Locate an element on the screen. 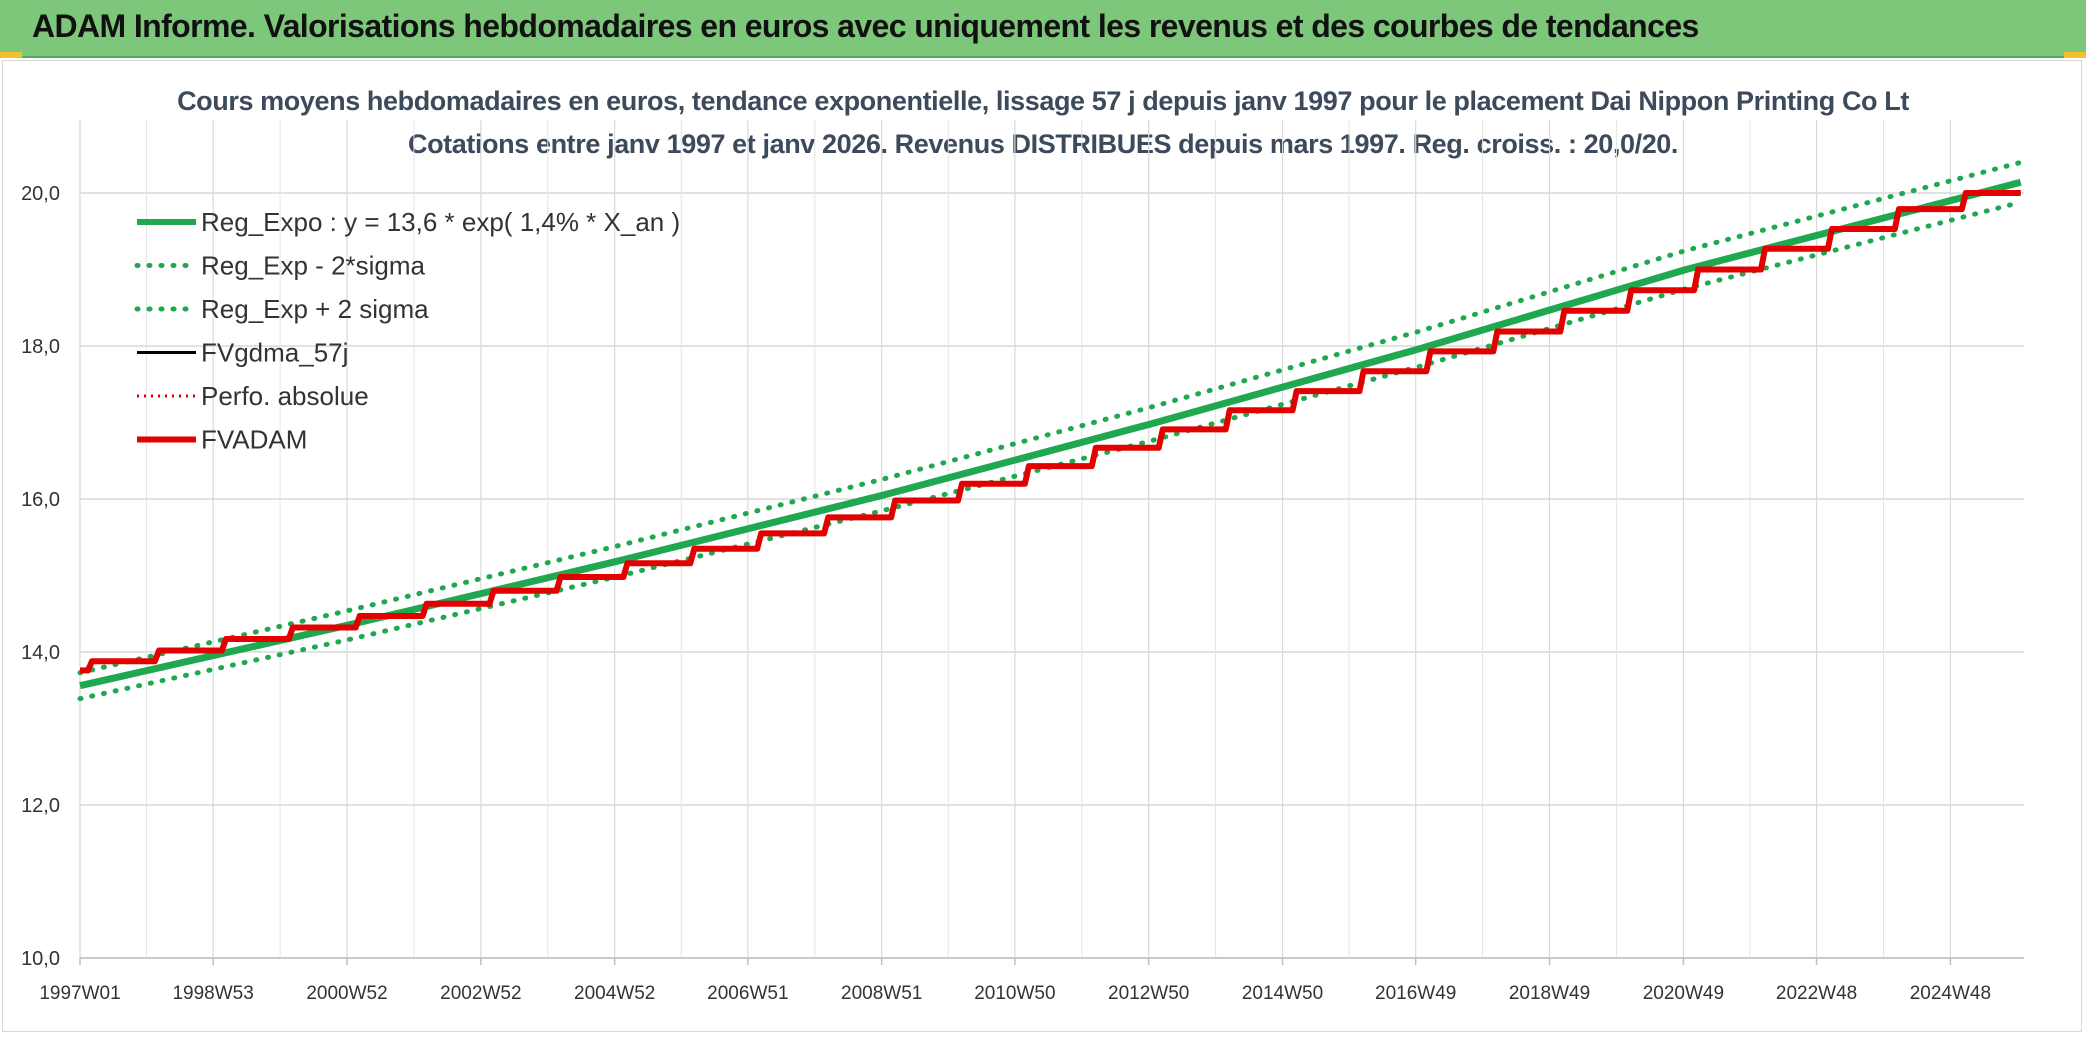  y-tick-label: 10,0 is located at coordinates (40, 959).